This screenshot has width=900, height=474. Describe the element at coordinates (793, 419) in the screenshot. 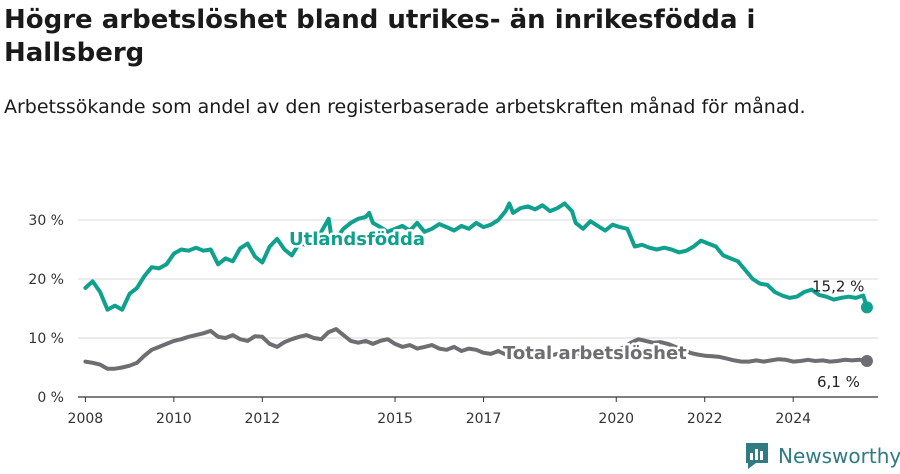

I see `x-tick-label: 2024` at that location.